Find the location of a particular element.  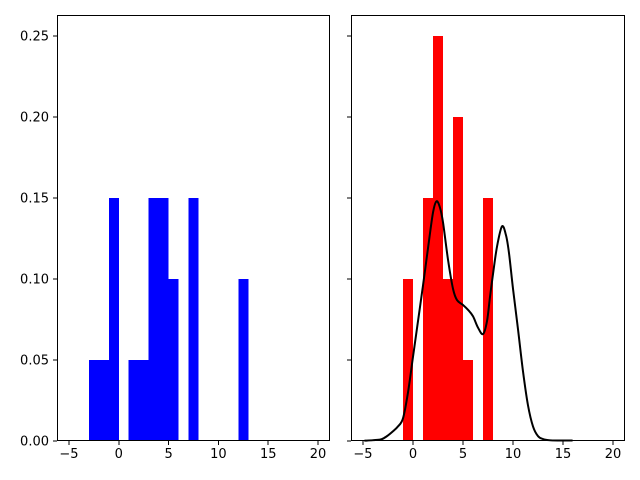

left-y-axis: 0.00 0.05 0.10 0.15 0.20 0.25 is located at coordinates (38, 240).